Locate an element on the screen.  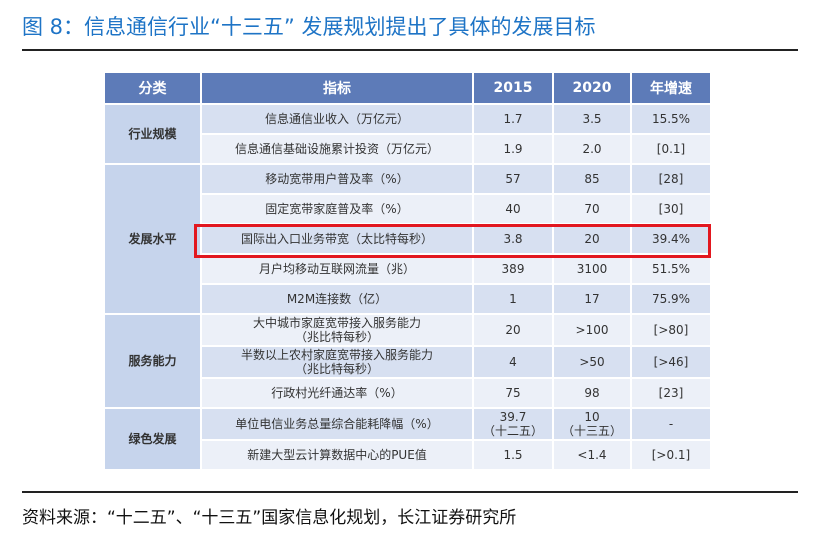
growth-cell: [30] is located at coordinates (671, 209).